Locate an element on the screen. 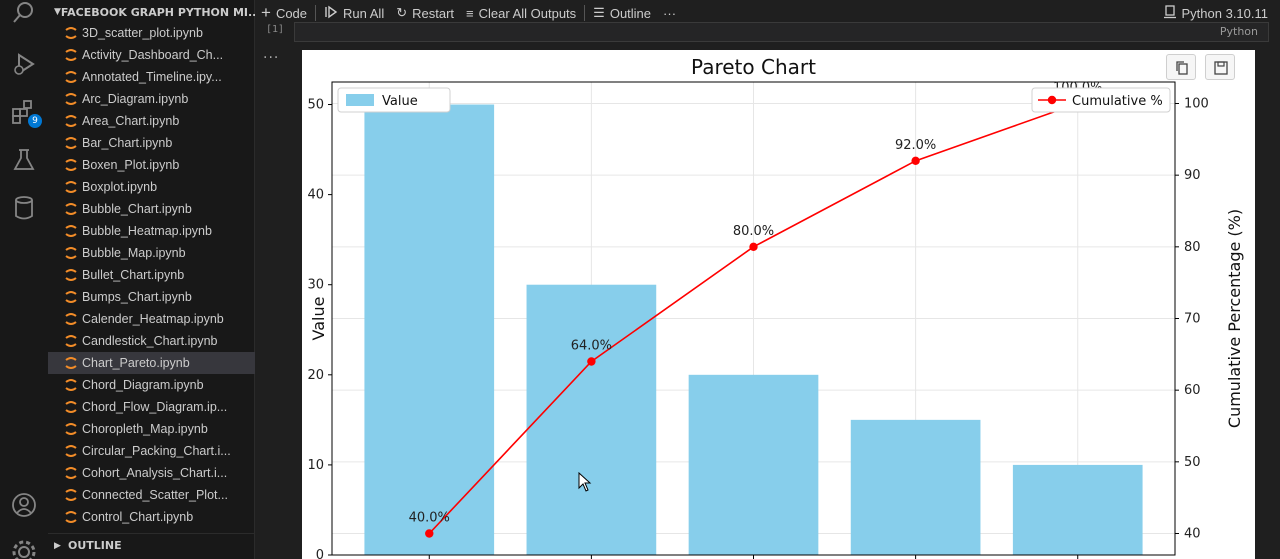  file-item: Choropleth_Map.ipynb is located at coordinates (151, 429).